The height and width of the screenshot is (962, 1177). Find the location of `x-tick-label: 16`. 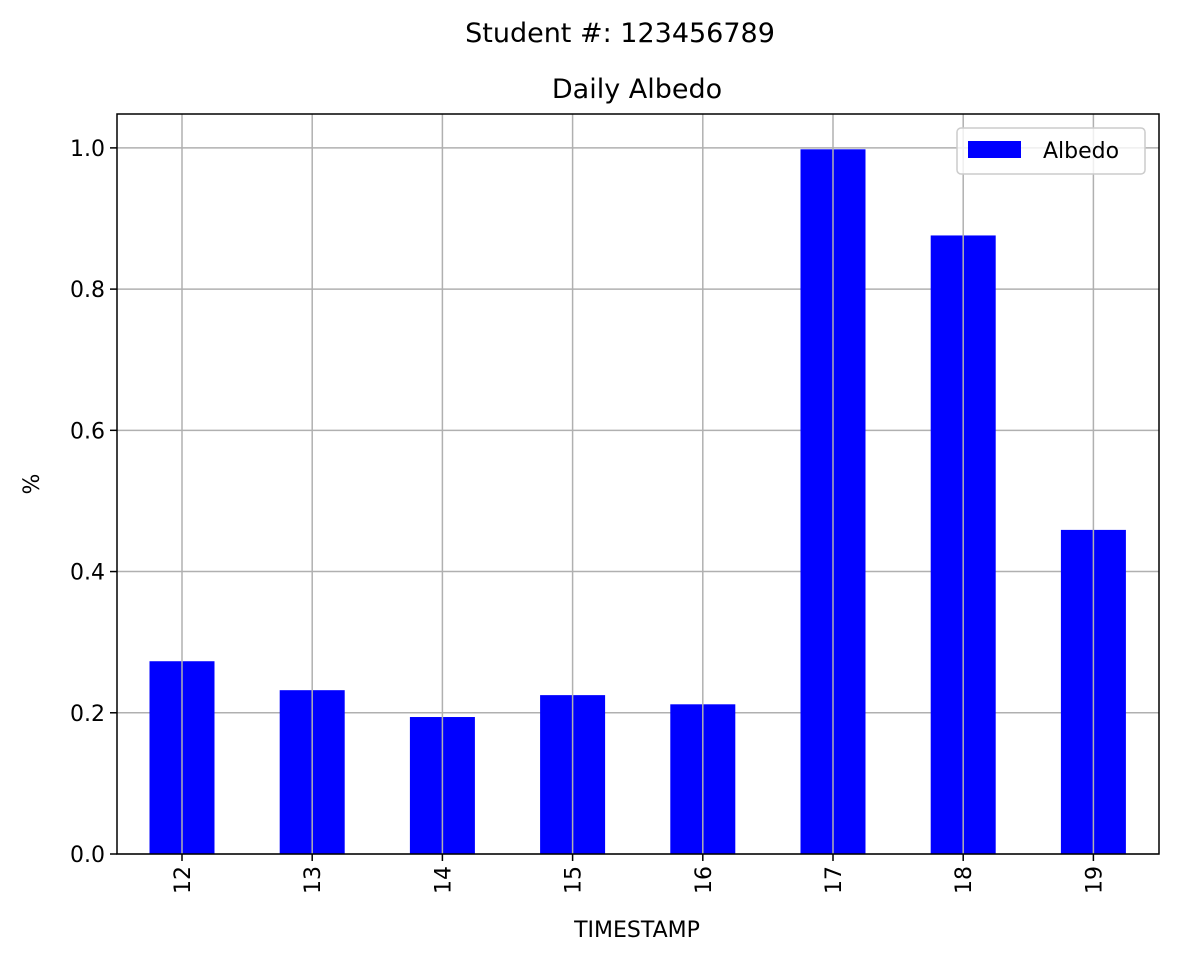

x-tick-label: 16 is located at coordinates (704, 880).